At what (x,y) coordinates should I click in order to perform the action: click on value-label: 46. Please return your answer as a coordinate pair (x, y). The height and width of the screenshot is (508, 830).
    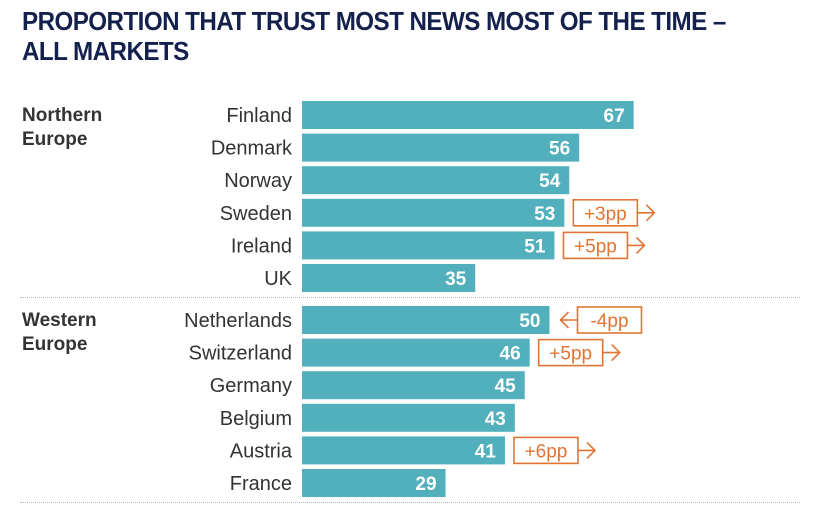
    Looking at the image, I should click on (510, 354).